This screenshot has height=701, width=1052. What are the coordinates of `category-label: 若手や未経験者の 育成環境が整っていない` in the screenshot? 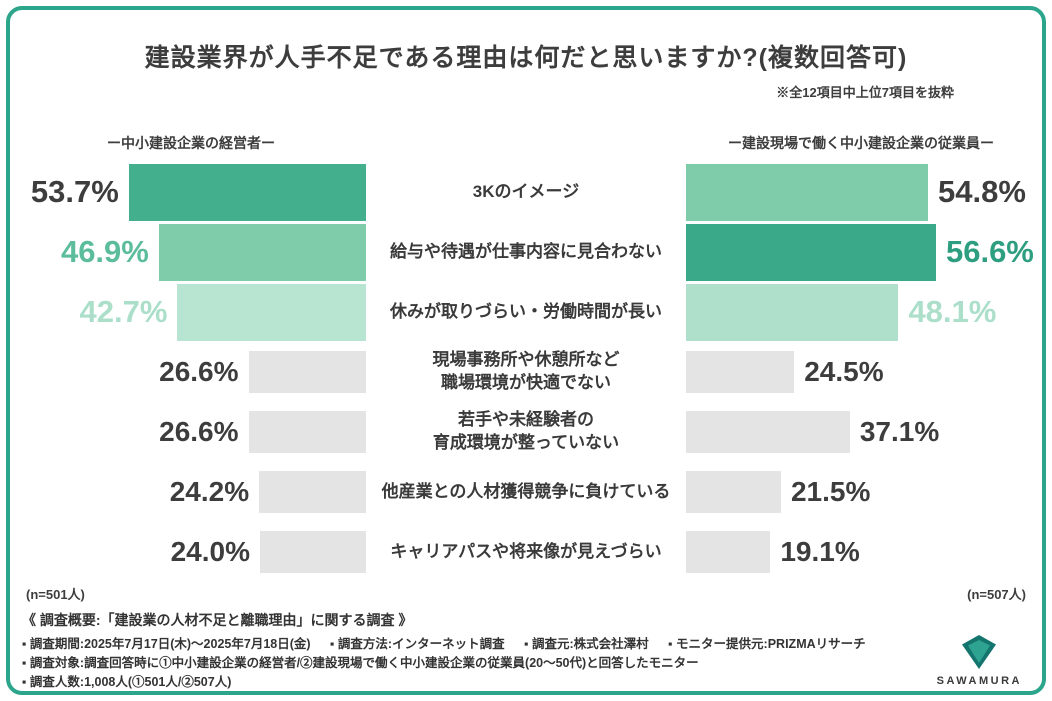 It's located at (526, 431).